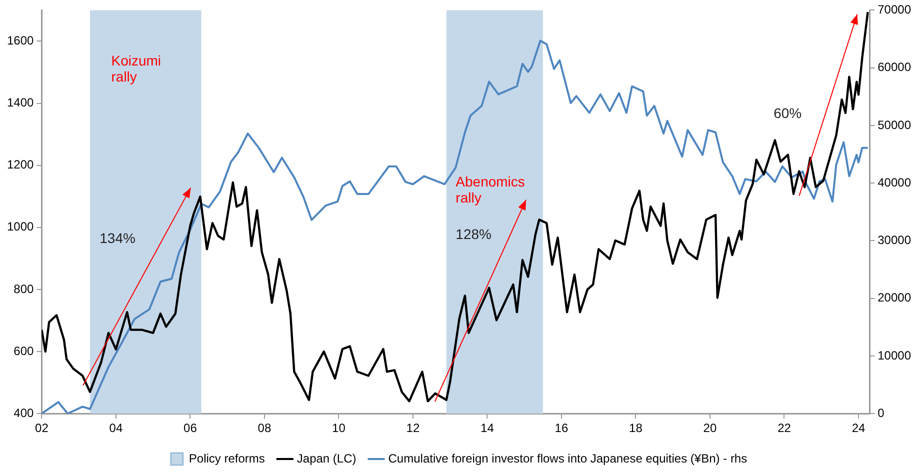  What do you see at coordinates (226, 458) in the screenshot?
I see `legend-label: Policy reforms` at bounding box center [226, 458].